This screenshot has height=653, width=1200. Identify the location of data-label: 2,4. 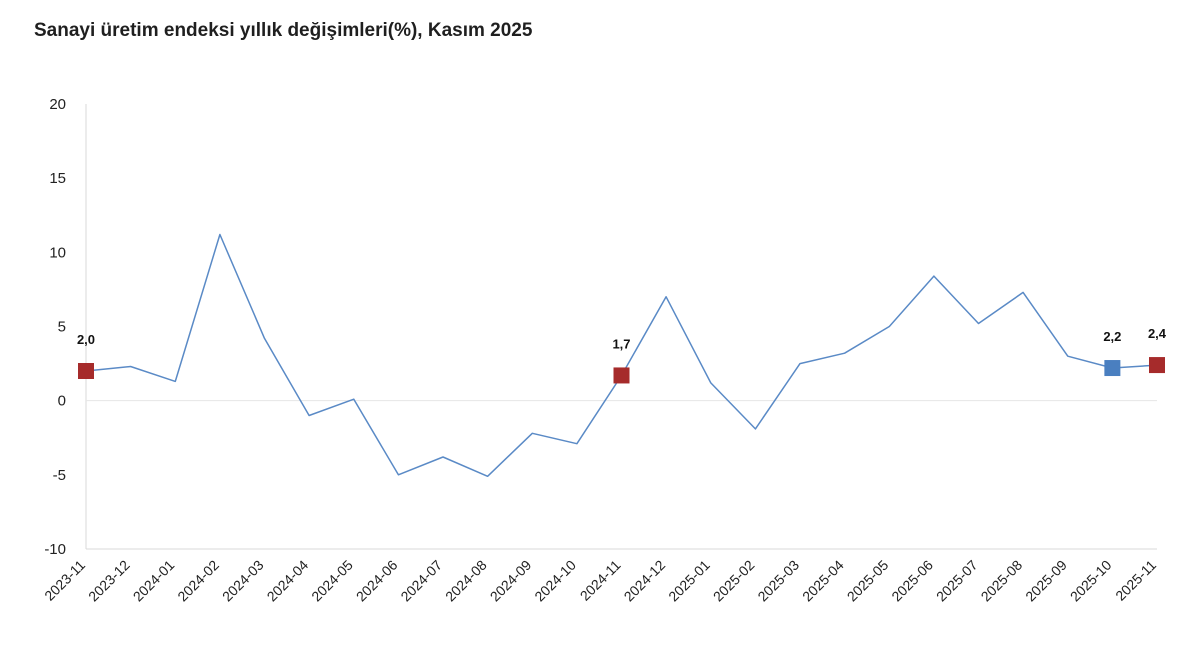
(1157, 333).